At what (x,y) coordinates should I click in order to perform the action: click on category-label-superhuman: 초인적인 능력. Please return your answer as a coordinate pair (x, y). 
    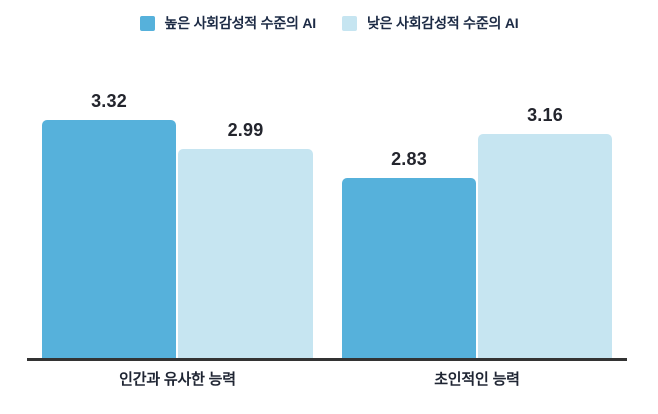
    Looking at the image, I should click on (477, 379).